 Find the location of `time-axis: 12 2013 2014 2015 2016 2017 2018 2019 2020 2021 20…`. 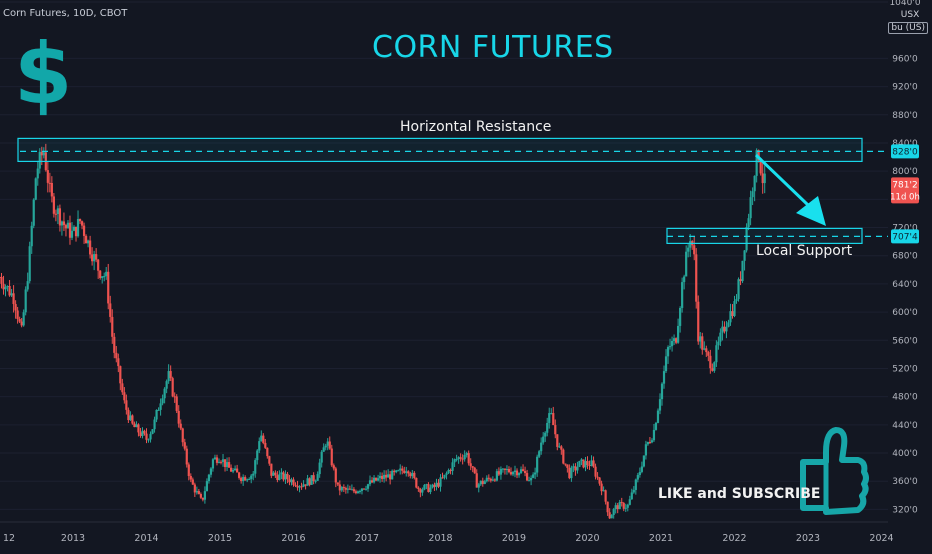

time-axis: 12 2013 2014 2015 2016 2017 2018 2019 2020 2021 20… is located at coordinates (447, 532).